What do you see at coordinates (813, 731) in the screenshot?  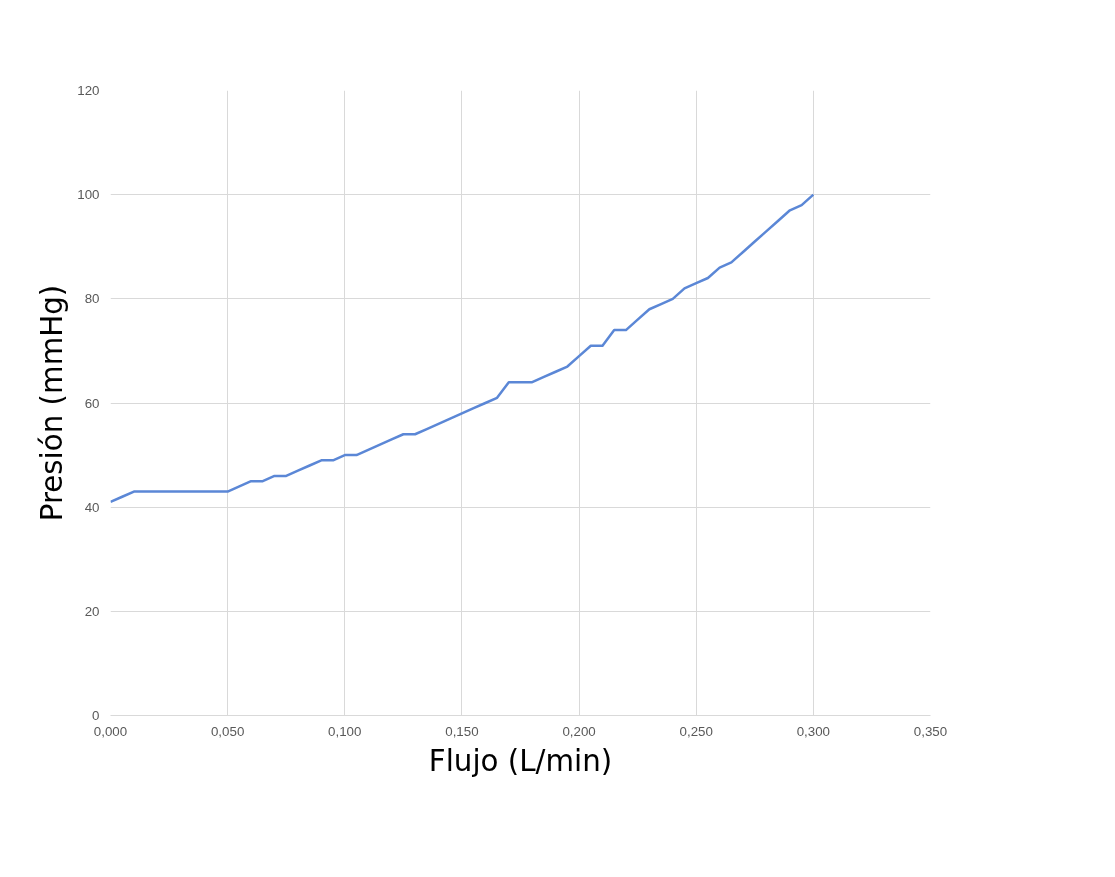 I see `x-tick-label: 0,300` at bounding box center [813, 731].